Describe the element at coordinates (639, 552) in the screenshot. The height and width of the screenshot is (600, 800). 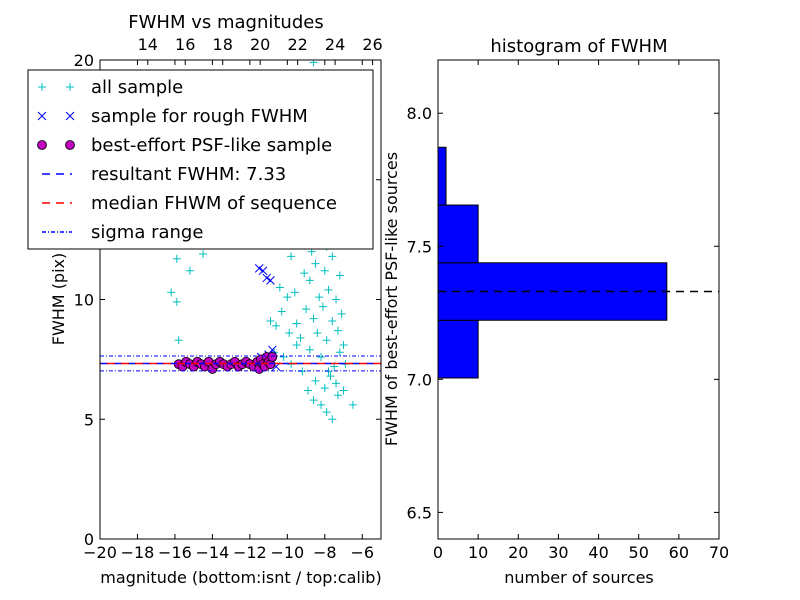
I see `x-tick-label: 50` at that location.